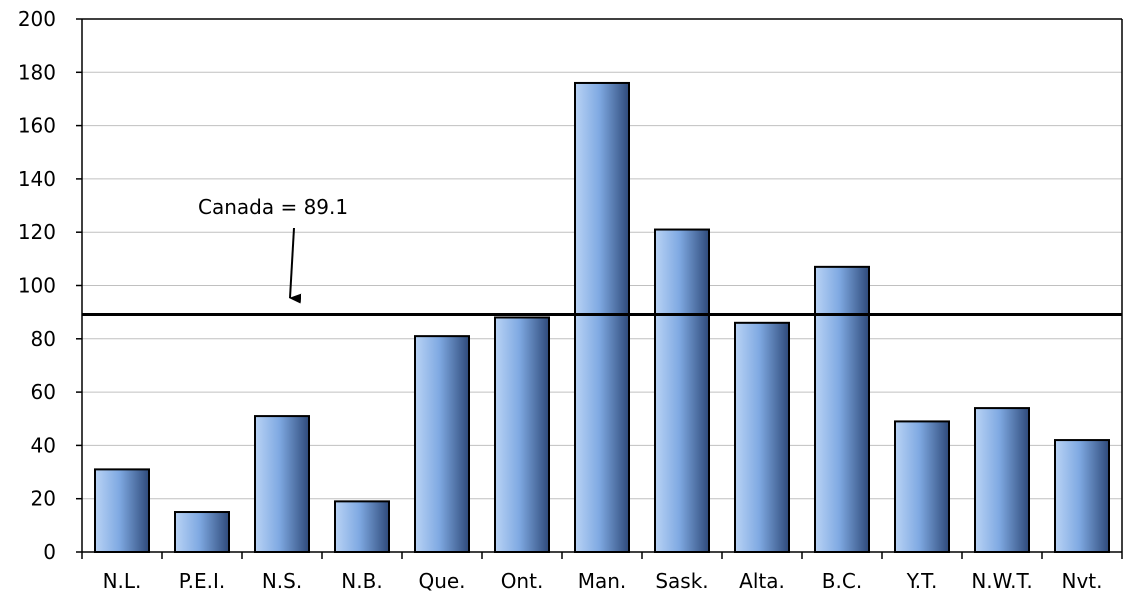 The height and width of the screenshot is (600, 1123). Describe the element at coordinates (362, 526) in the screenshot. I see `bar-nb` at that location.